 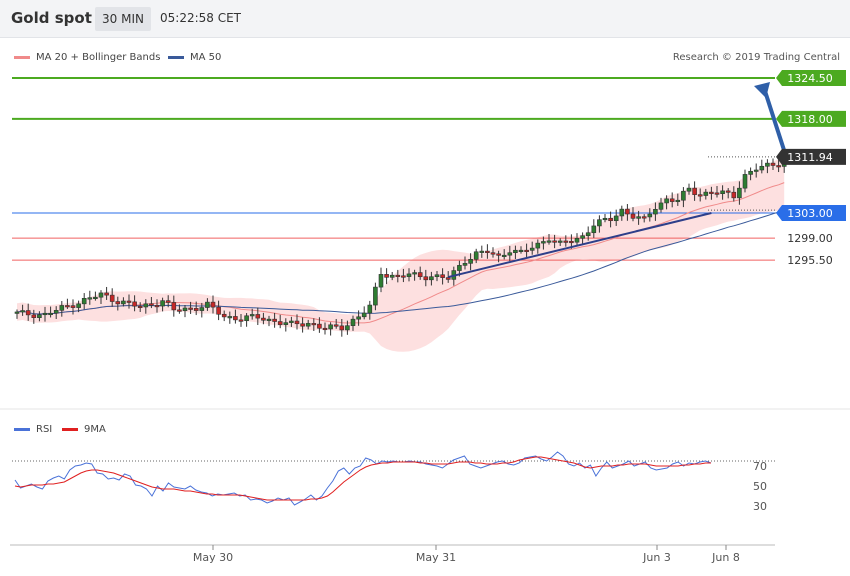 What do you see at coordinates (87, 57) in the screenshot?
I see `legend-ma20: MA 20 + Bollinger Bands` at bounding box center [87, 57].